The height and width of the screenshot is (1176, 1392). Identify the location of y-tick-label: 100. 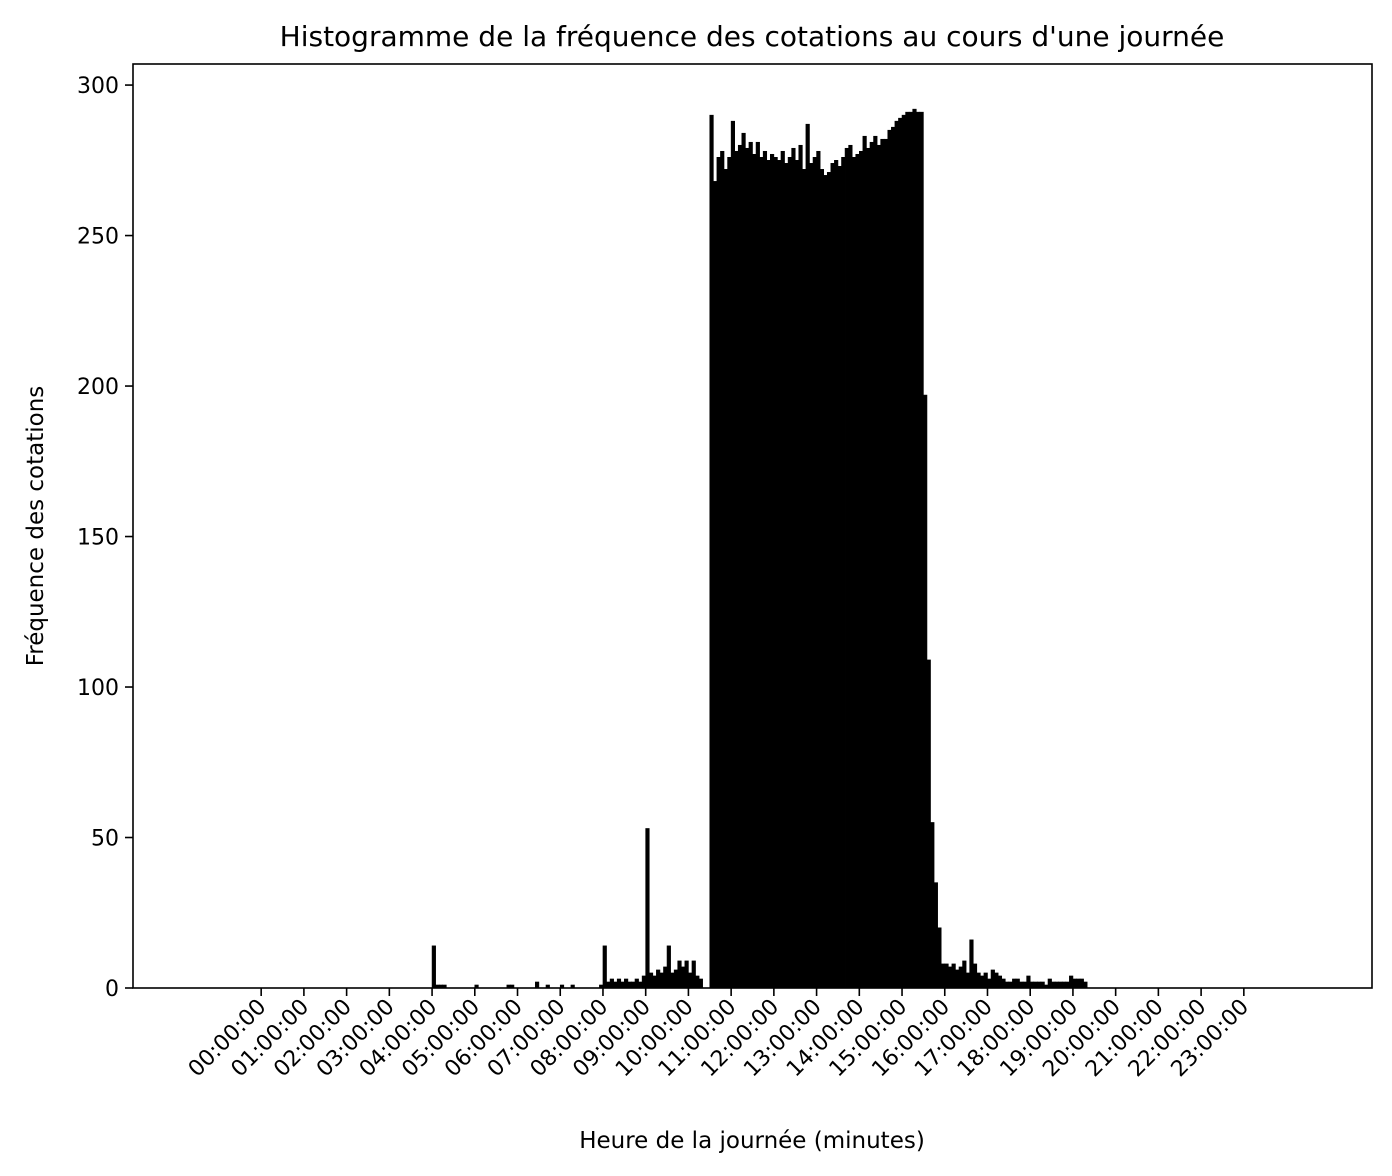
(98, 688).